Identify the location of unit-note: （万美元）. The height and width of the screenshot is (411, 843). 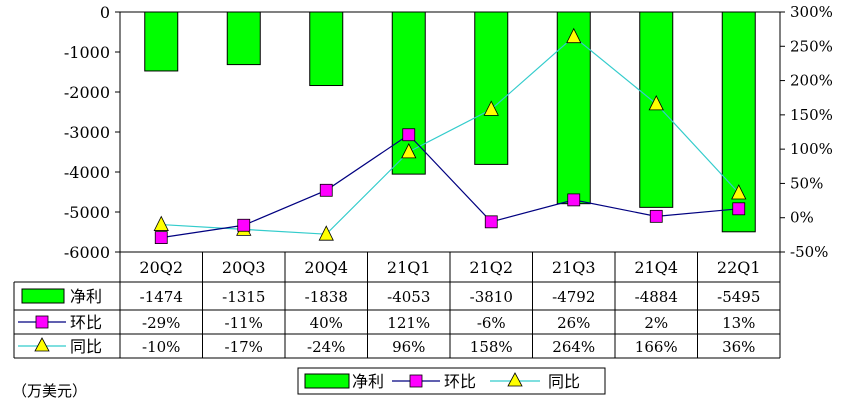
(49, 391).